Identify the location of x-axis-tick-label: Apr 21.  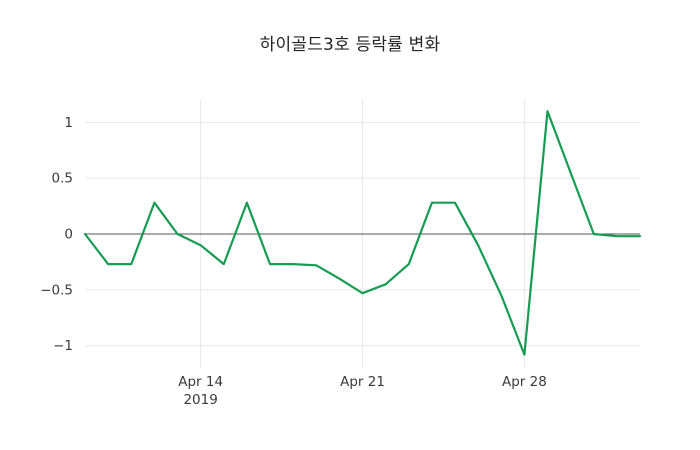
(362, 382).